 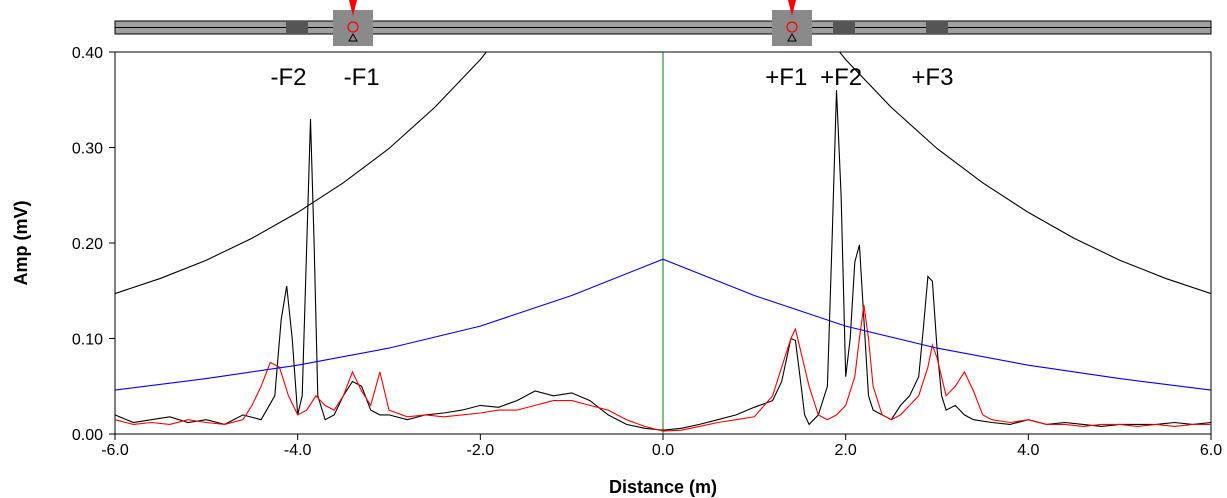 What do you see at coordinates (87, 53) in the screenshot?
I see `y-tick-label: 0.40` at bounding box center [87, 53].